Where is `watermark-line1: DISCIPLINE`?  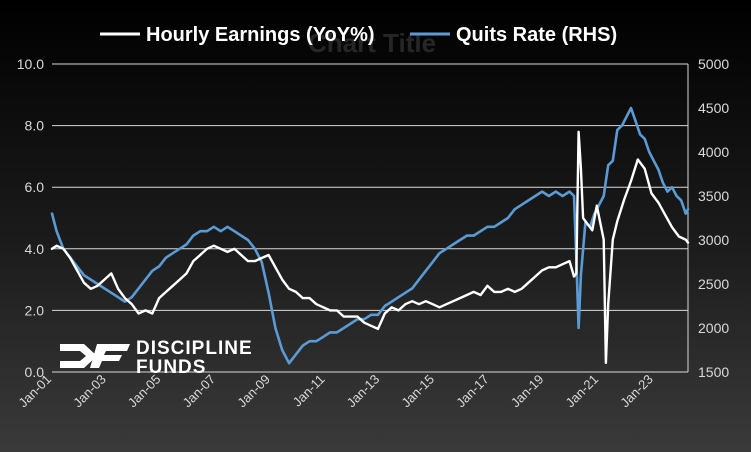
watermark-line1: DISCIPLINE is located at coordinates (194, 348).